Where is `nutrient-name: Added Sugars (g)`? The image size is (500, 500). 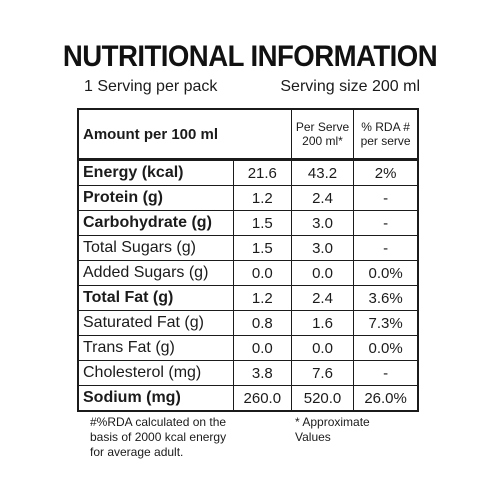
nutrient-name: Added Sugars (g) is located at coordinates (155, 273).